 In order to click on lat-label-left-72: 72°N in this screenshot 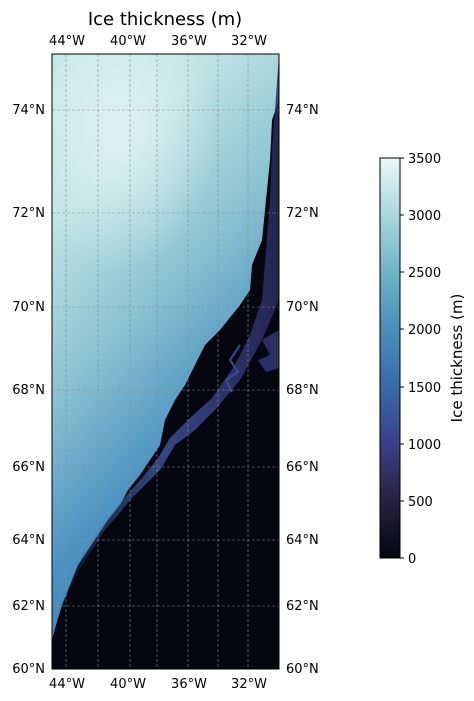, I will do `click(28, 213)`.